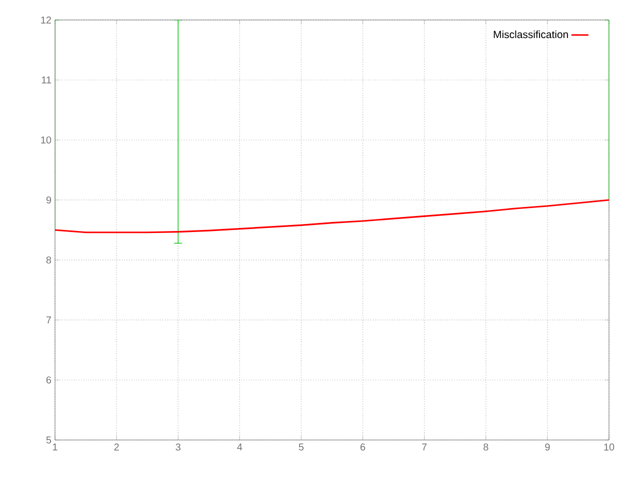  I want to click on y-tick-label: 6, so click(49, 380).